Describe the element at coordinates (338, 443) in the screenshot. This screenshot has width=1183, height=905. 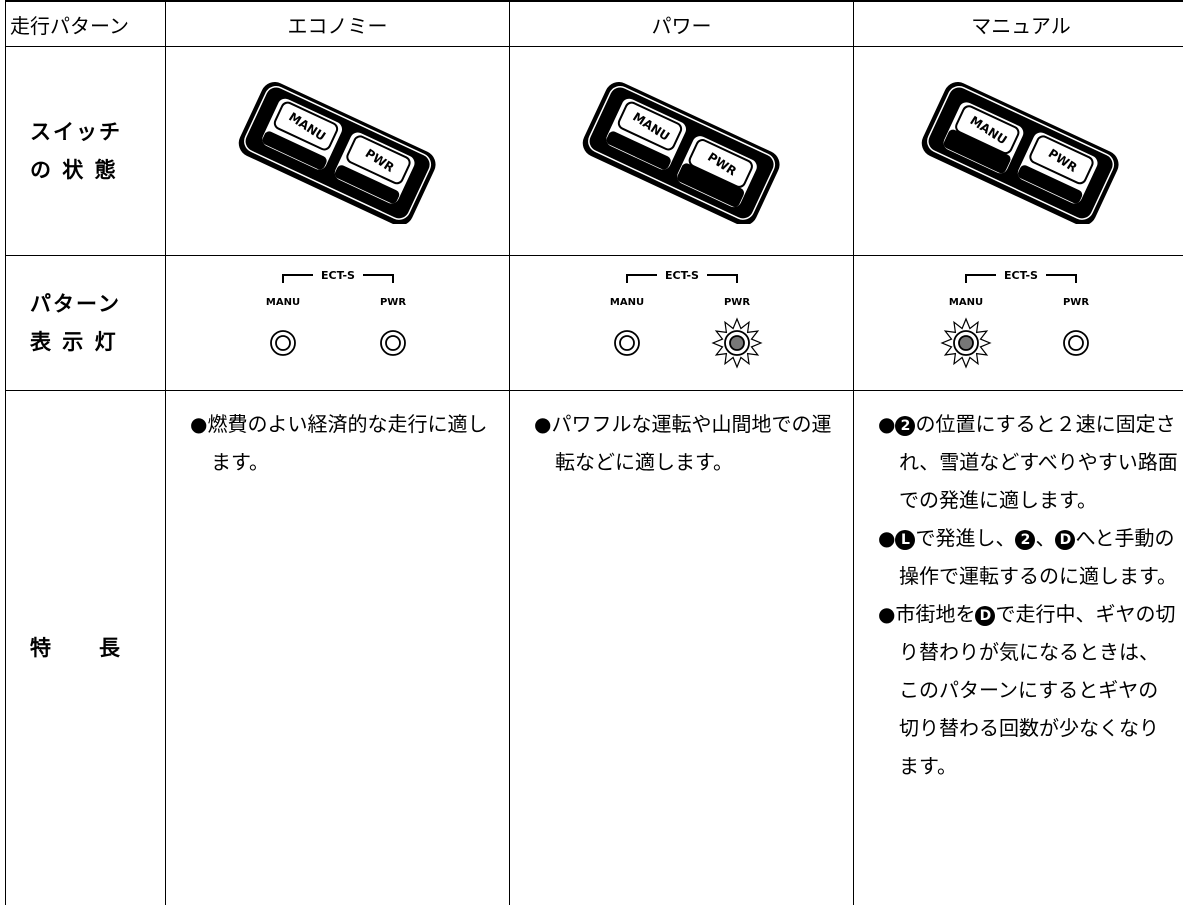
I see `feature-text: ●燃費のよい経済的な走行に適します。` at that location.